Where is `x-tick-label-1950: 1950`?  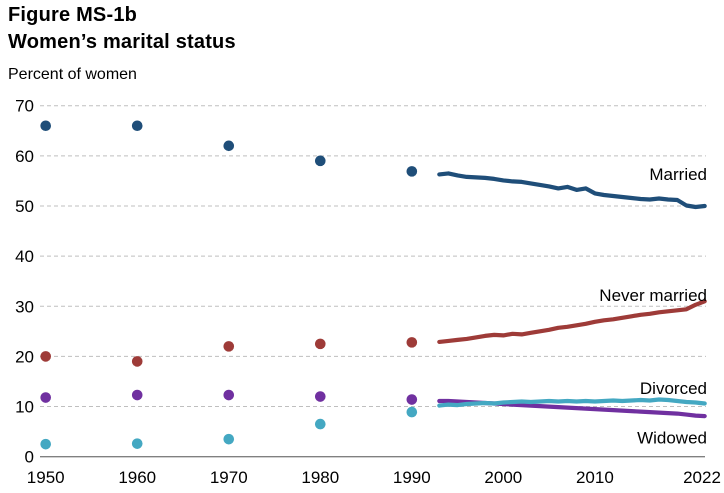 x-tick-label-1950: 1950 is located at coordinates (46, 477).